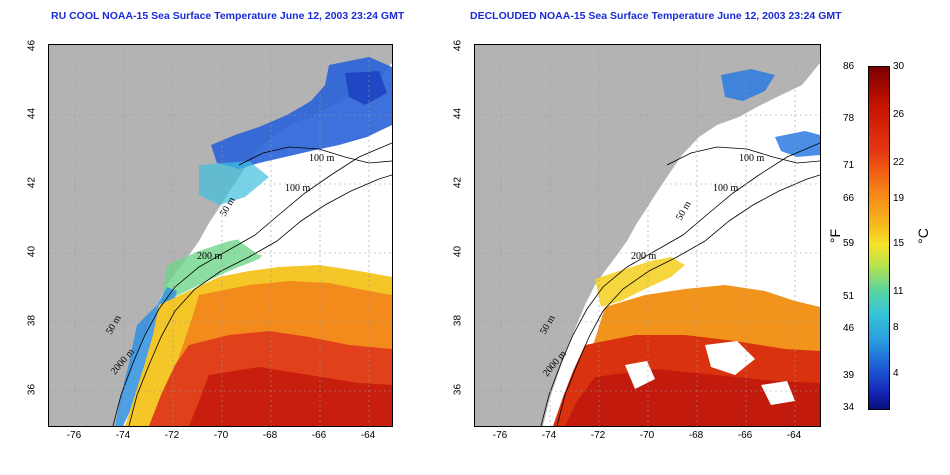 Image resolution: width=950 pixels, height=475 pixels. I want to click on sst-cool-patch, so click(366, 88).